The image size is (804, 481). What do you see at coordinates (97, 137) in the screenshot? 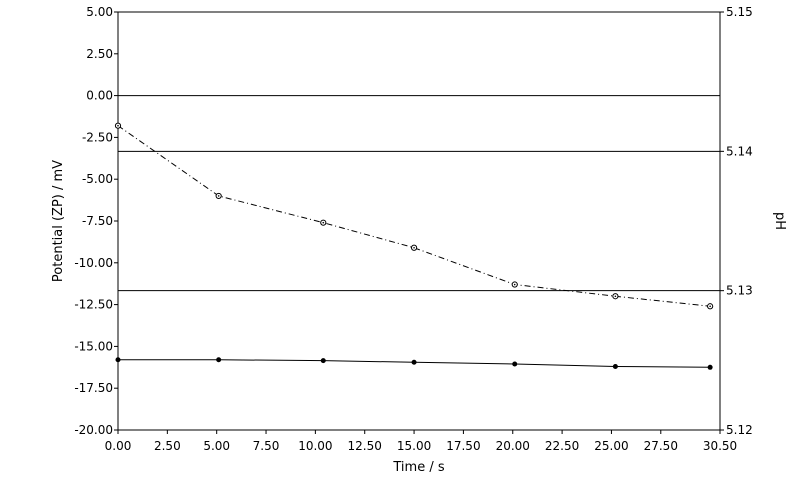
I see `y-tick-label: -2.50` at bounding box center [97, 137].